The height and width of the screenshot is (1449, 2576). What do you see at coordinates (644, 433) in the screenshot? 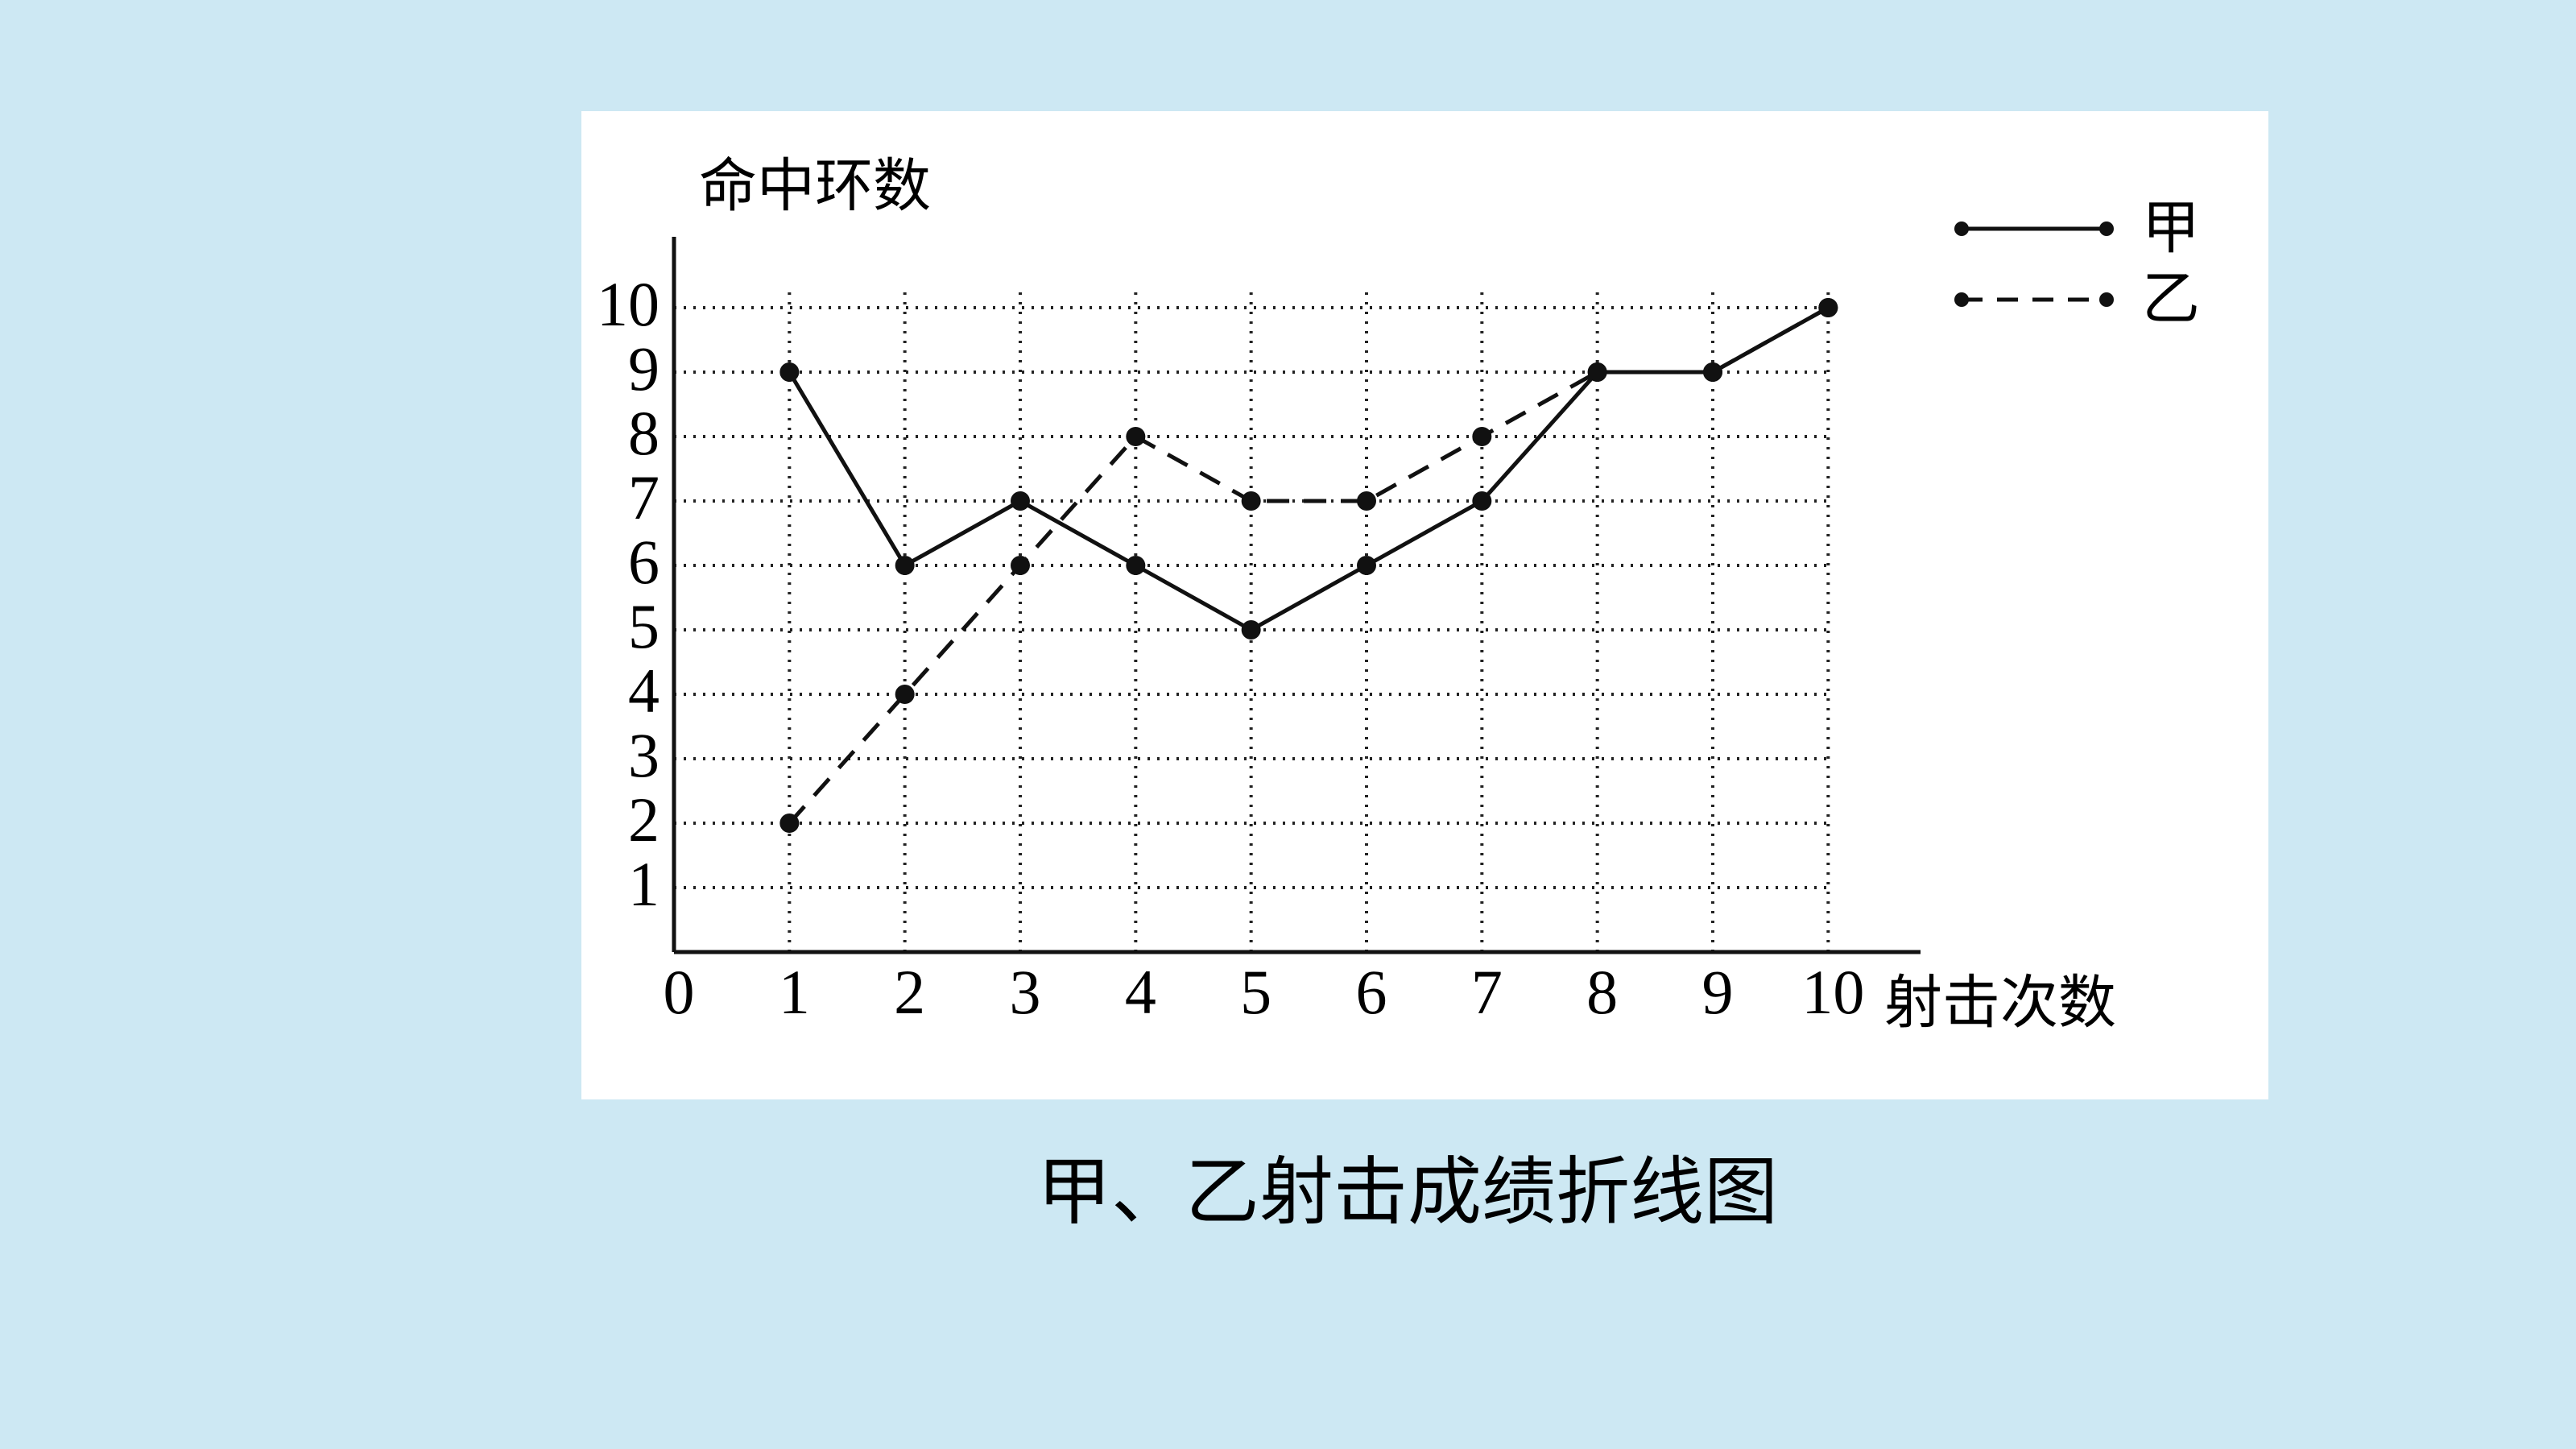
I see `y-tick-label: 8` at bounding box center [644, 433].